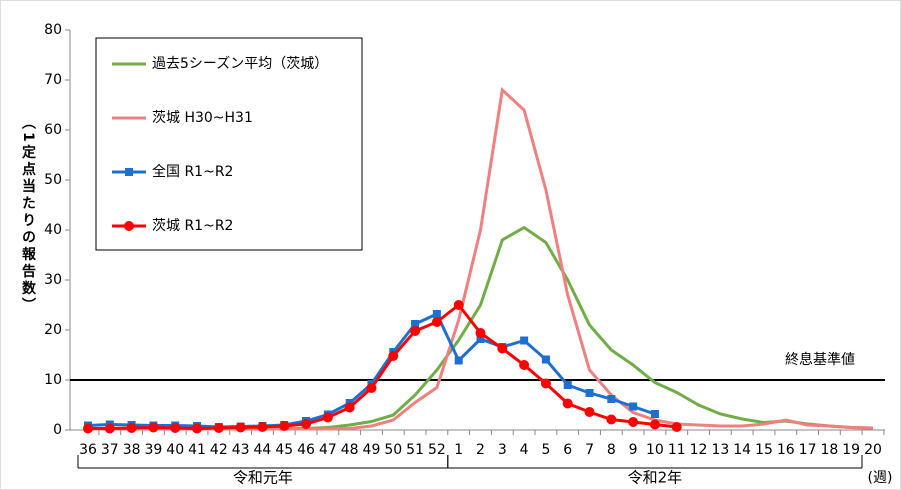 Image resolution: width=901 pixels, height=490 pixels. Describe the element at coordinates (655, 450) in the screenshot. I see `x-tick-label: 10` at that location.